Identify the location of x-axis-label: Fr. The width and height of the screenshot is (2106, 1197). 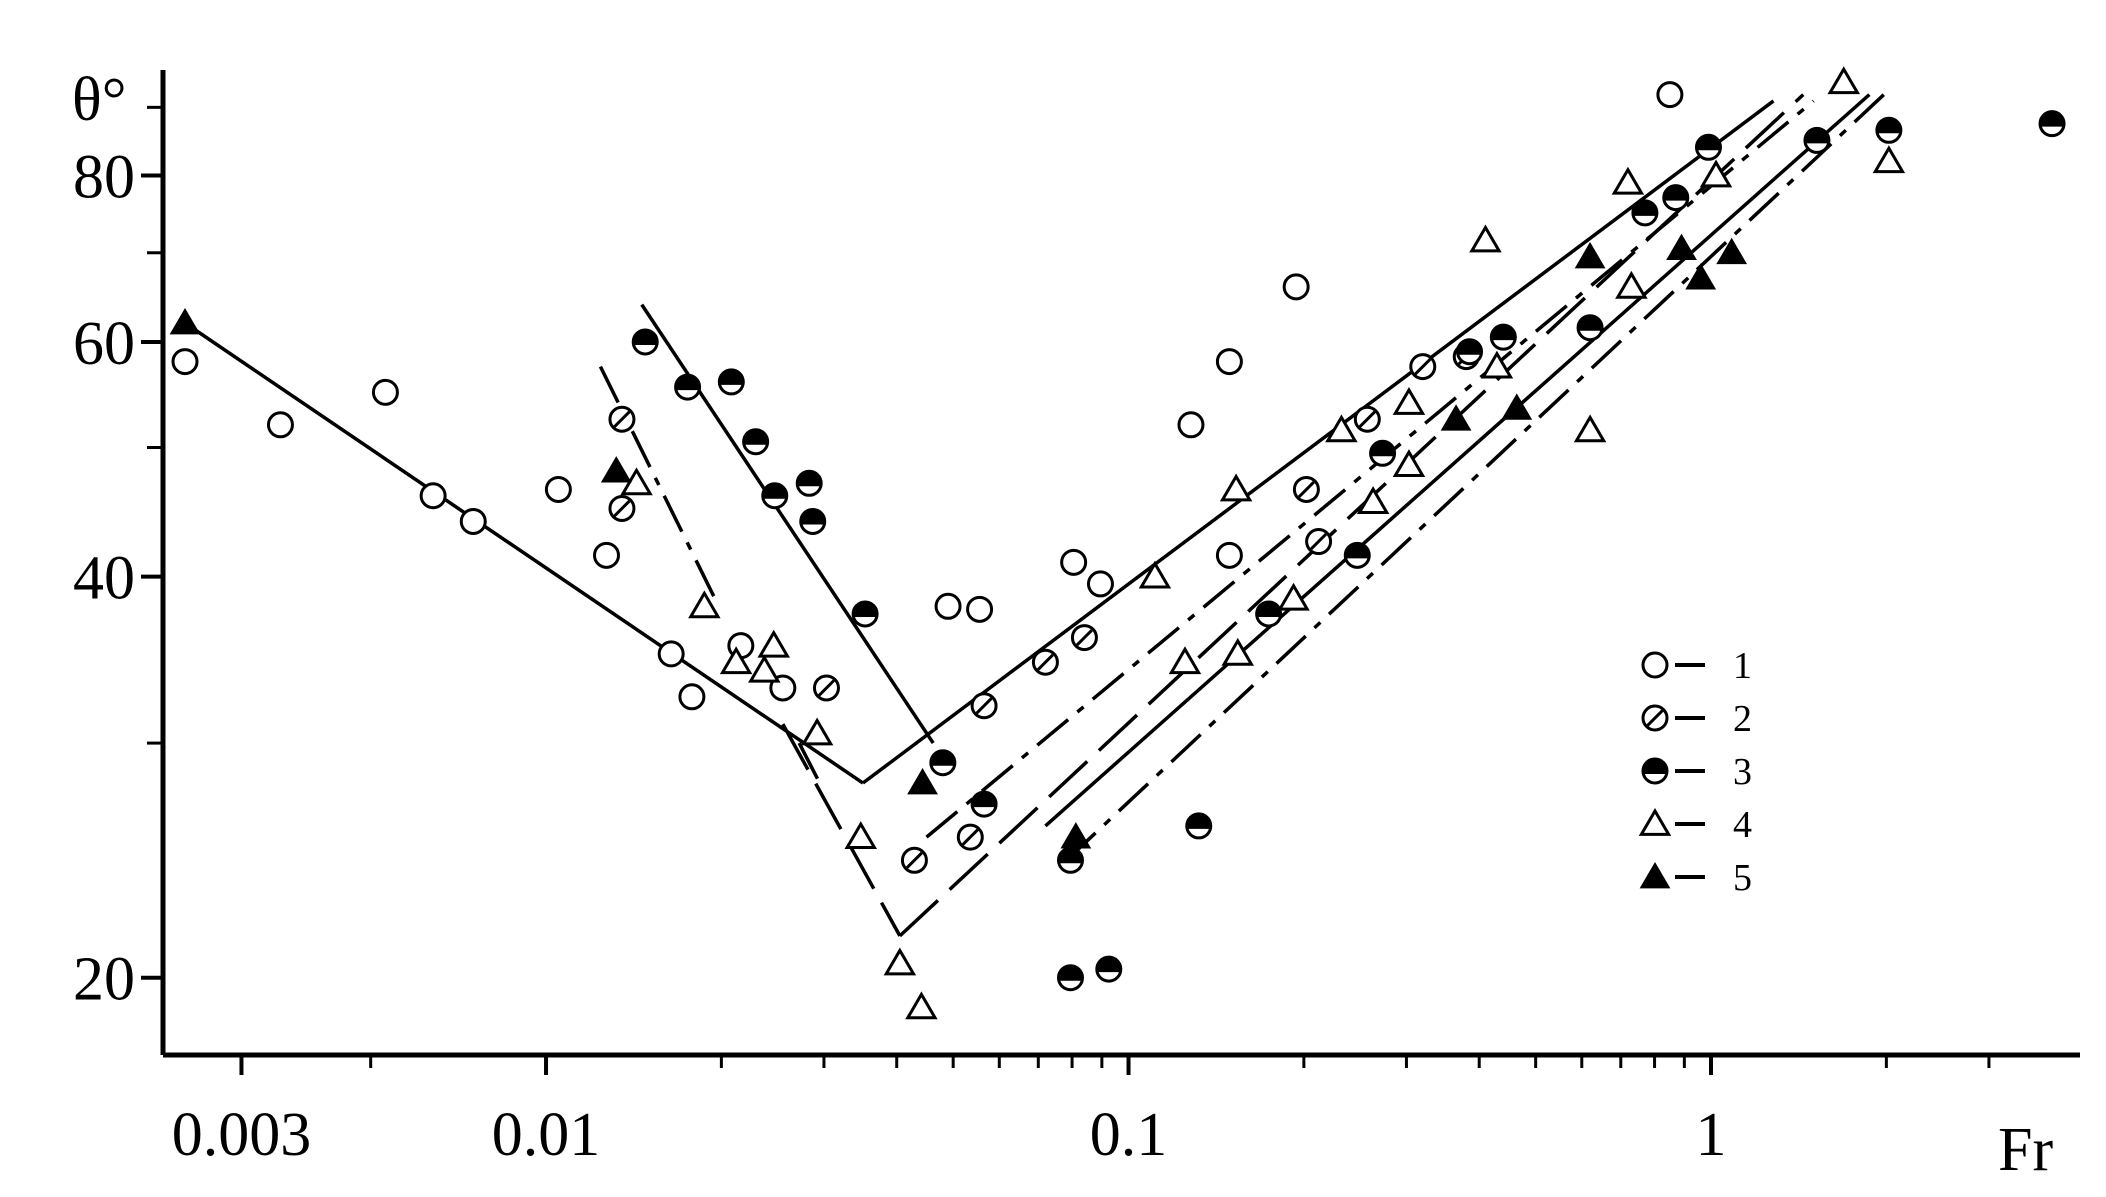
(2025, 1150).